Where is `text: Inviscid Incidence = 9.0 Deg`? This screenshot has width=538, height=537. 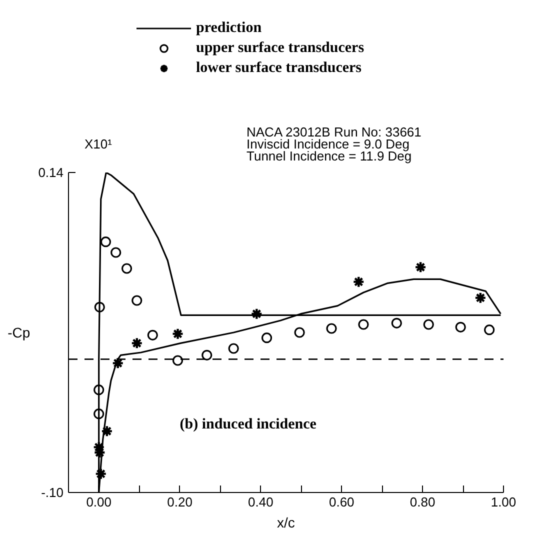
text: Inviscid Incidence = 9.0 Deg is located at coordinates (328, 144).